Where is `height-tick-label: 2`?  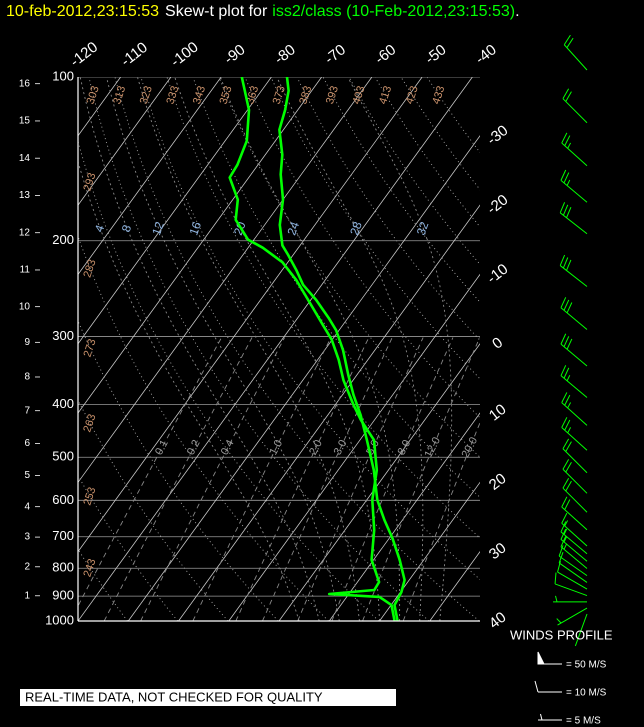 height-tick-label: 2 is located at coordinates (27, 566).